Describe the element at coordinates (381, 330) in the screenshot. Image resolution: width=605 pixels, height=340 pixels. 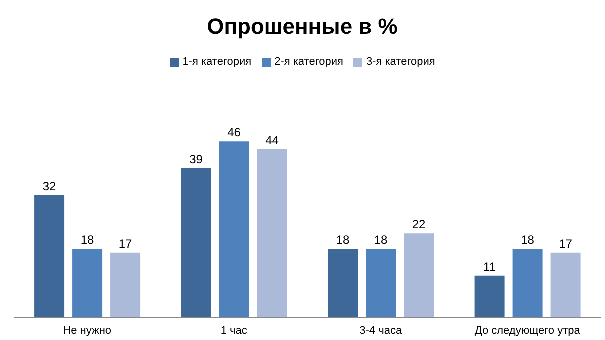
I see `x-tick-label: 3-4 часа` at that location.